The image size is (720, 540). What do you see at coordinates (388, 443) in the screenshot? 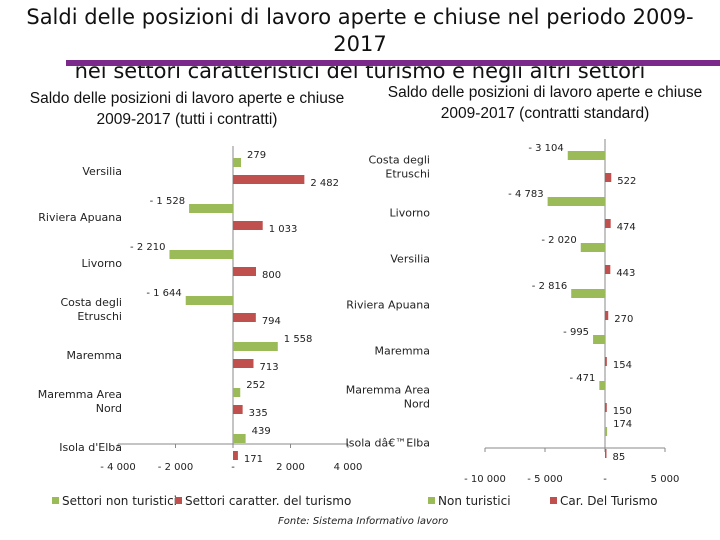
I see `category-label: Isola dâ€™Elba` at bounding box center [388, 443].